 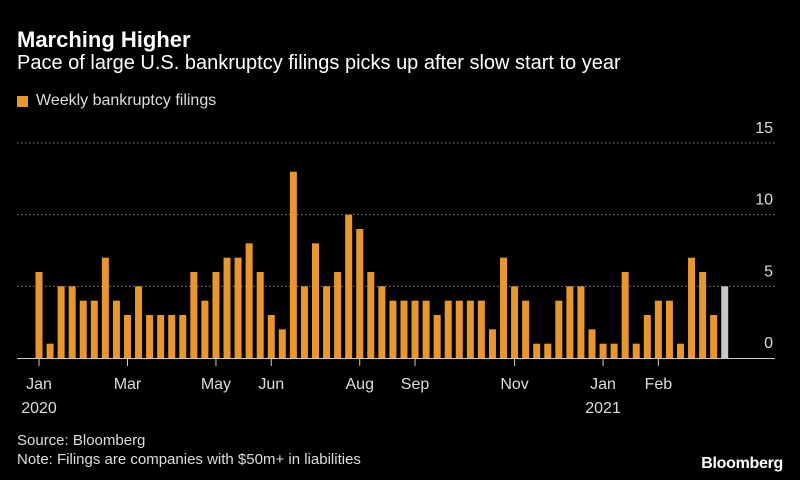 What do you see at coordinates (126, 100) in the screenshot?
I see `legend-label: Weekly bankruptcy filings` at bounding box center [126, 100].